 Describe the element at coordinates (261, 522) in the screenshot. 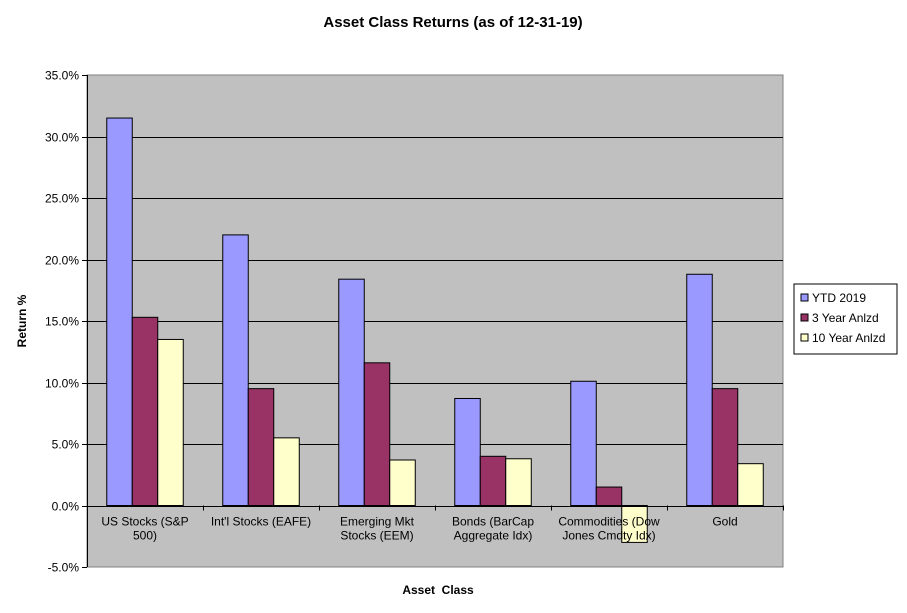

I see `category-label: Int'l Stocks (EAFE)` at that location.